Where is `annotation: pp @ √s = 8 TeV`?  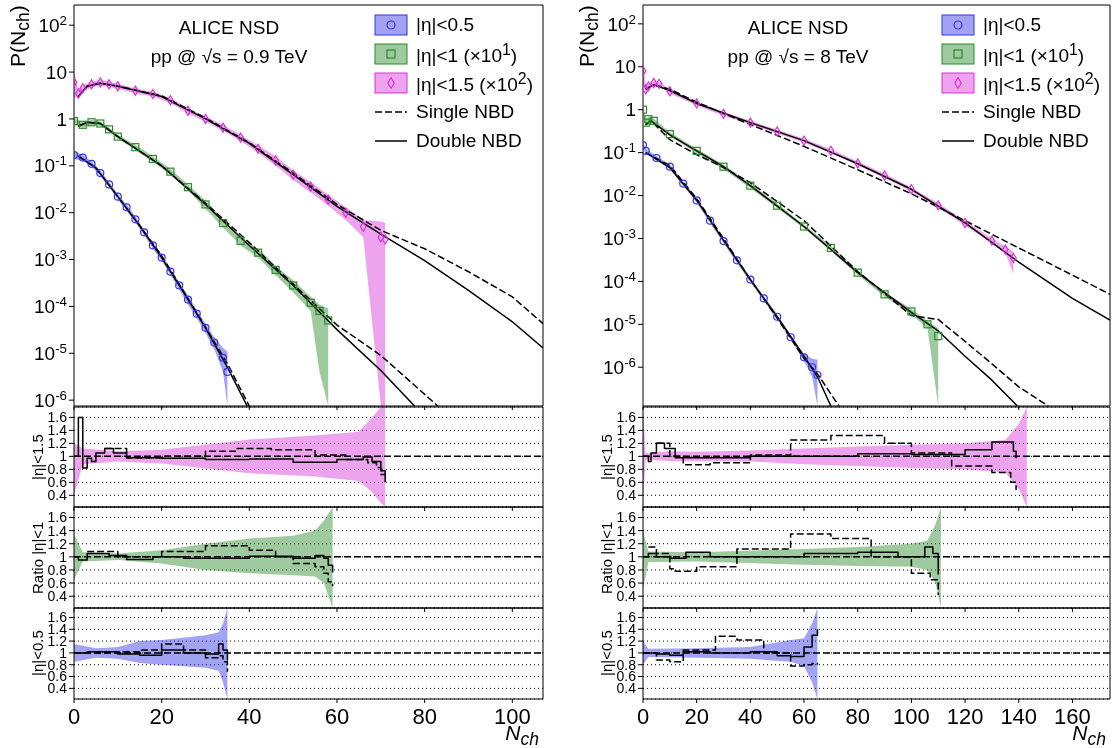 annotation: pp @ √s = 8 TeV is located at coordinates (798, 57).